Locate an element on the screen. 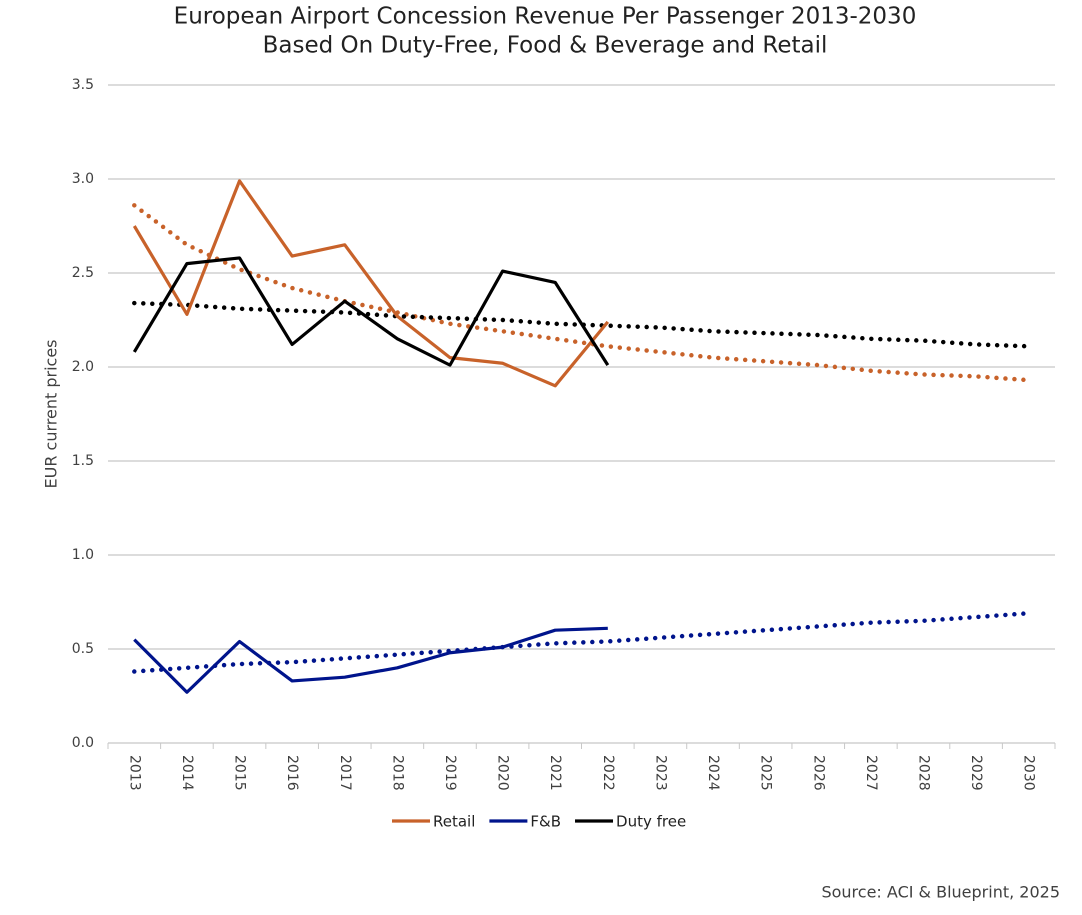  y-tick-label: 3.0 is located at coordinates (83, 179).